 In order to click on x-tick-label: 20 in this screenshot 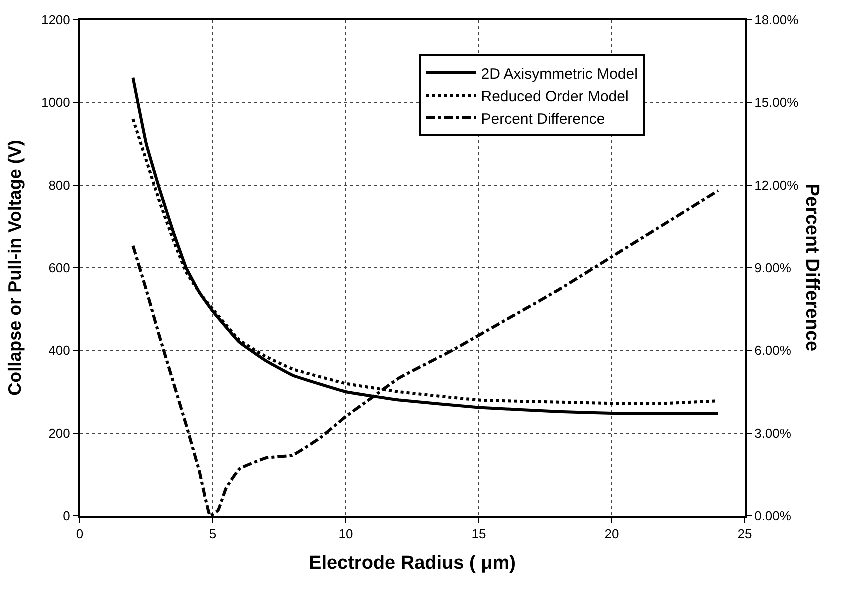, I will do `click(612, 534)`.